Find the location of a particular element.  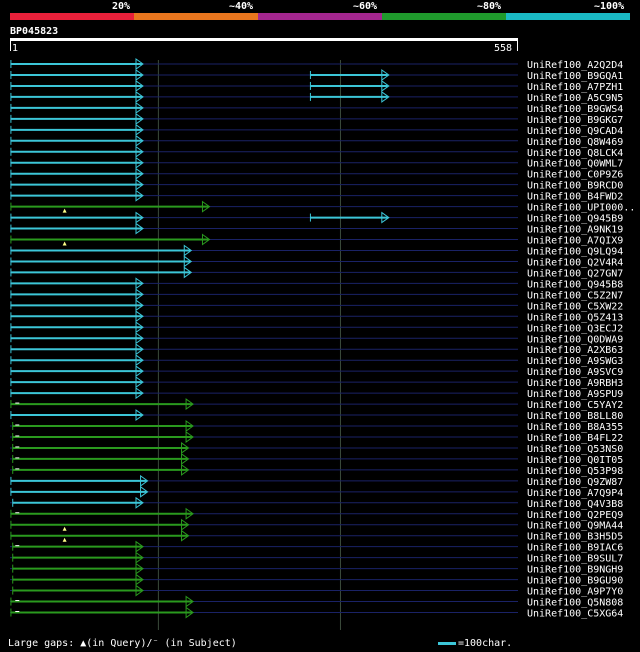

hit-name: UniRef100_B9GKG7 is located at coordinates (575, 120).